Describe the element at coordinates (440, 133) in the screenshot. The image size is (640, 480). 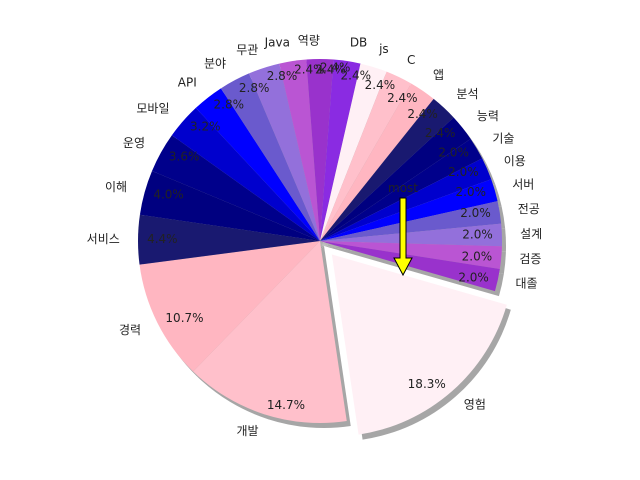
I see `slice-pct-18: 2.4%` at that location.